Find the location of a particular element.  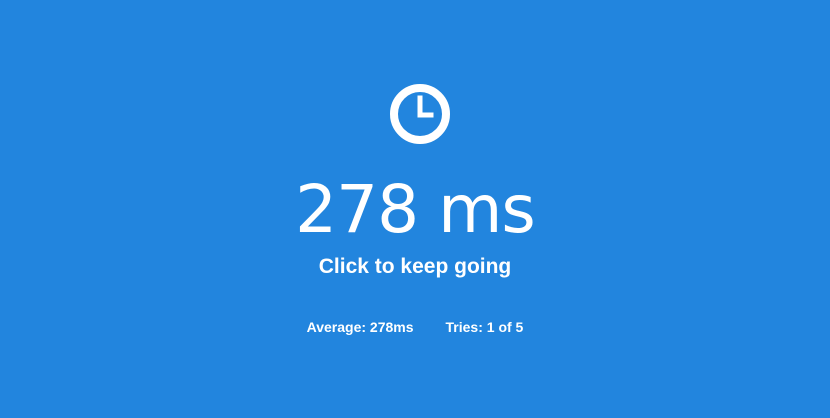

continue-instruction: Click to keep going is located at coordinates (415, 266).